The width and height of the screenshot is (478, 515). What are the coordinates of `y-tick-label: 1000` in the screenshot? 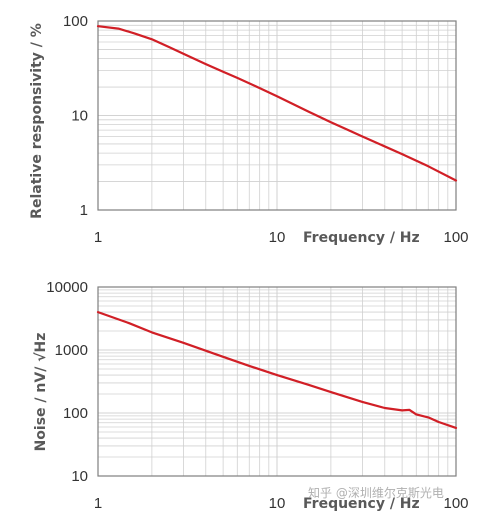 It's located at (71, 350).